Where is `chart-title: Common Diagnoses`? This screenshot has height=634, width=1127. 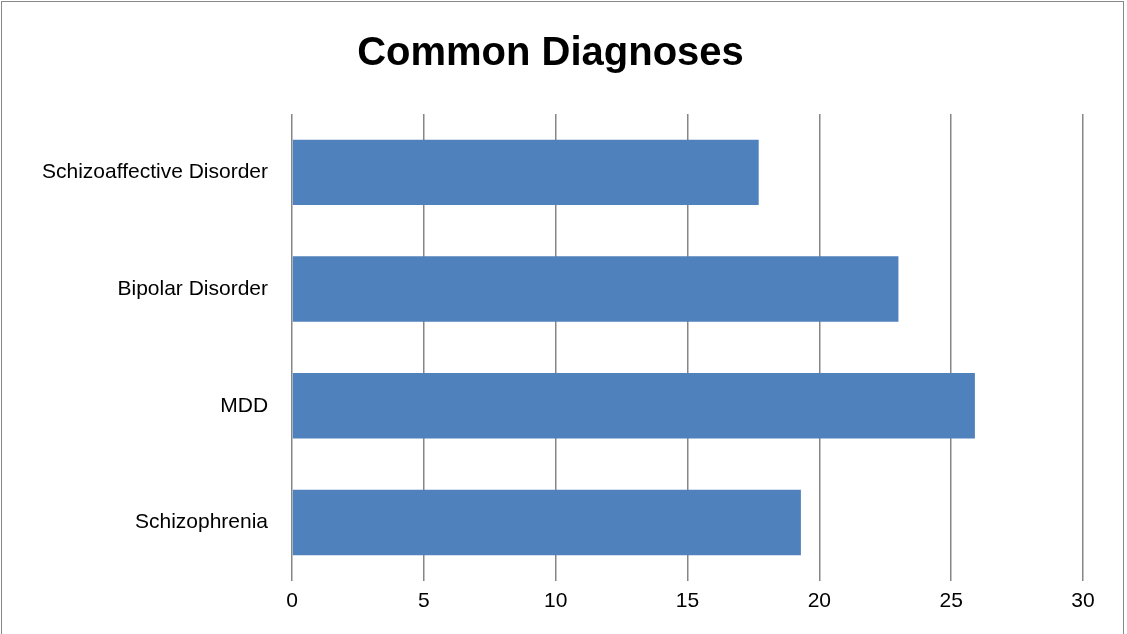
chart-title: Common Diagnoses is located at coordinates (550, 51).